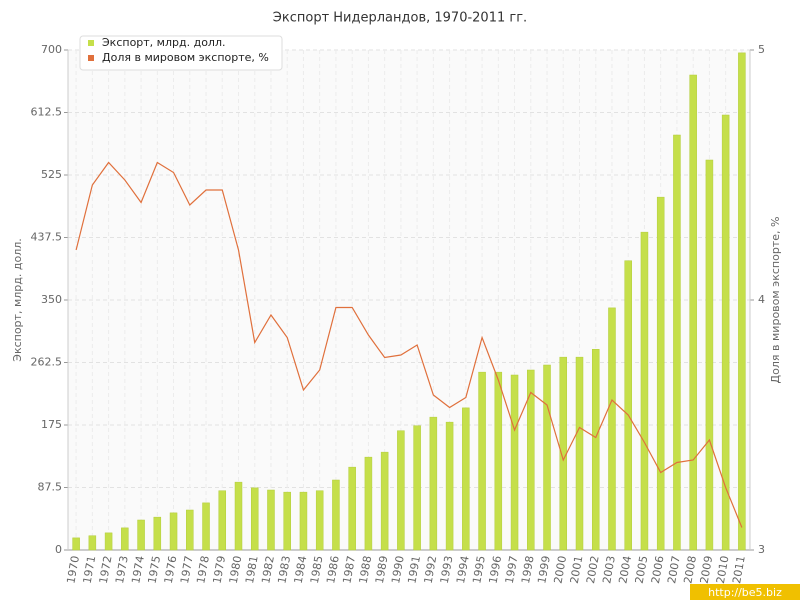 The height and width of the screenshot is (600, 800). What do you see at coordinates (171, 570) in the screenshot?
I see `x-tick-label: 1976` at bounding box center [171, 570].